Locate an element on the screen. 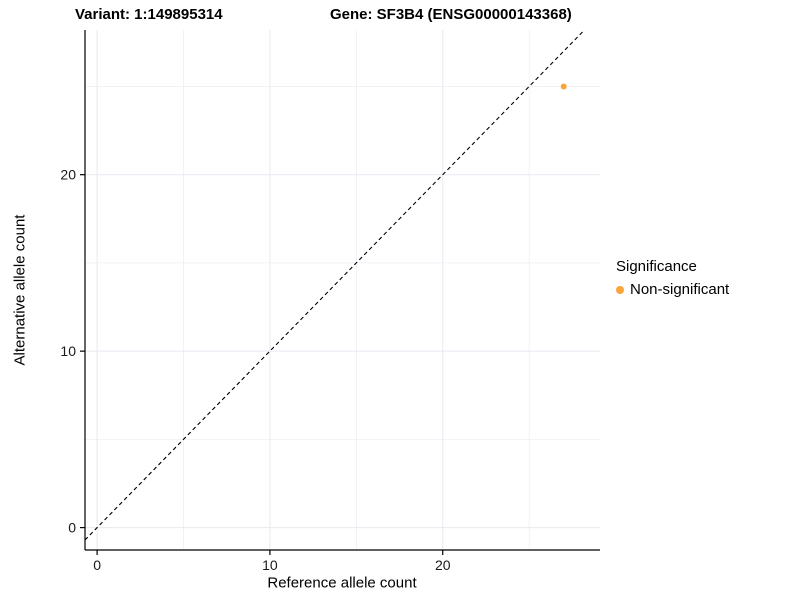 Image resolution: width=800 pixels, height=600 pixels. legend: Significance Non-significant is located at coordinates (672, 278).